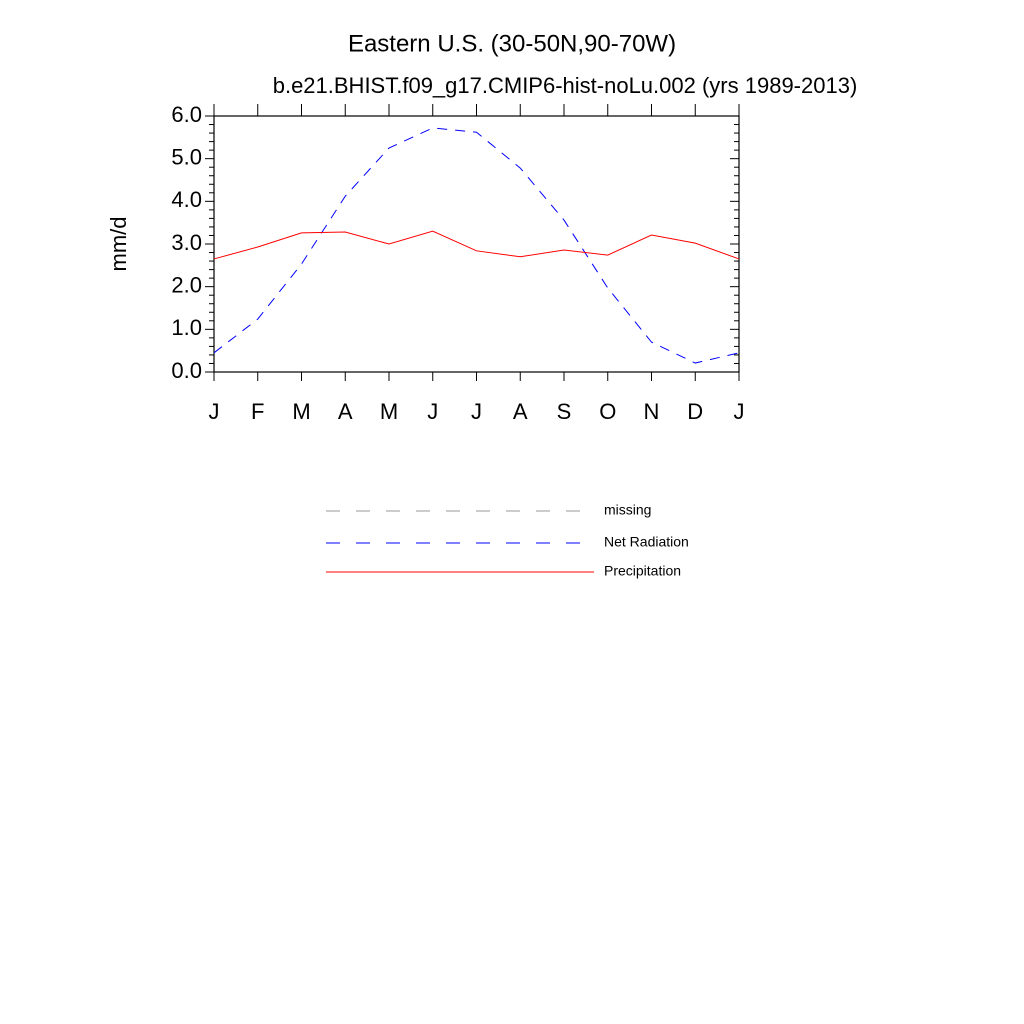 Image resolution: width=1024 pixels, height=1024 pixels. I want to click on y-tick-label: 0.0, so click(186, 370).